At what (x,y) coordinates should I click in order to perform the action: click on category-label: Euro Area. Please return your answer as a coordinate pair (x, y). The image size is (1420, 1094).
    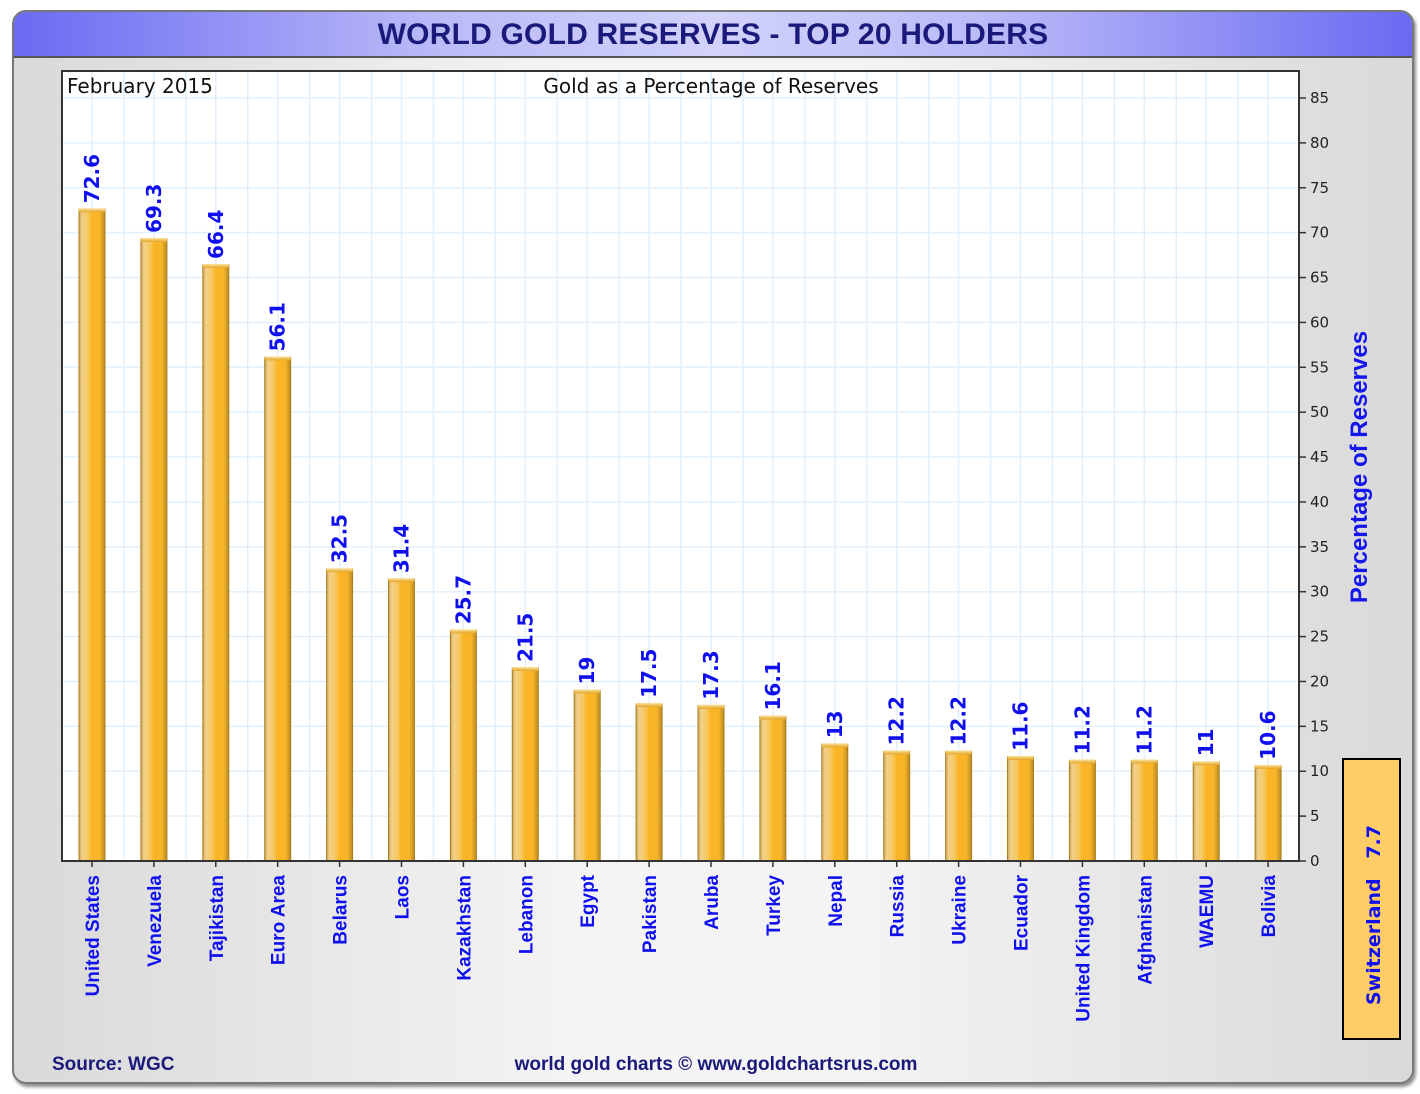
    Looking at the image, I should click on (279, 920).